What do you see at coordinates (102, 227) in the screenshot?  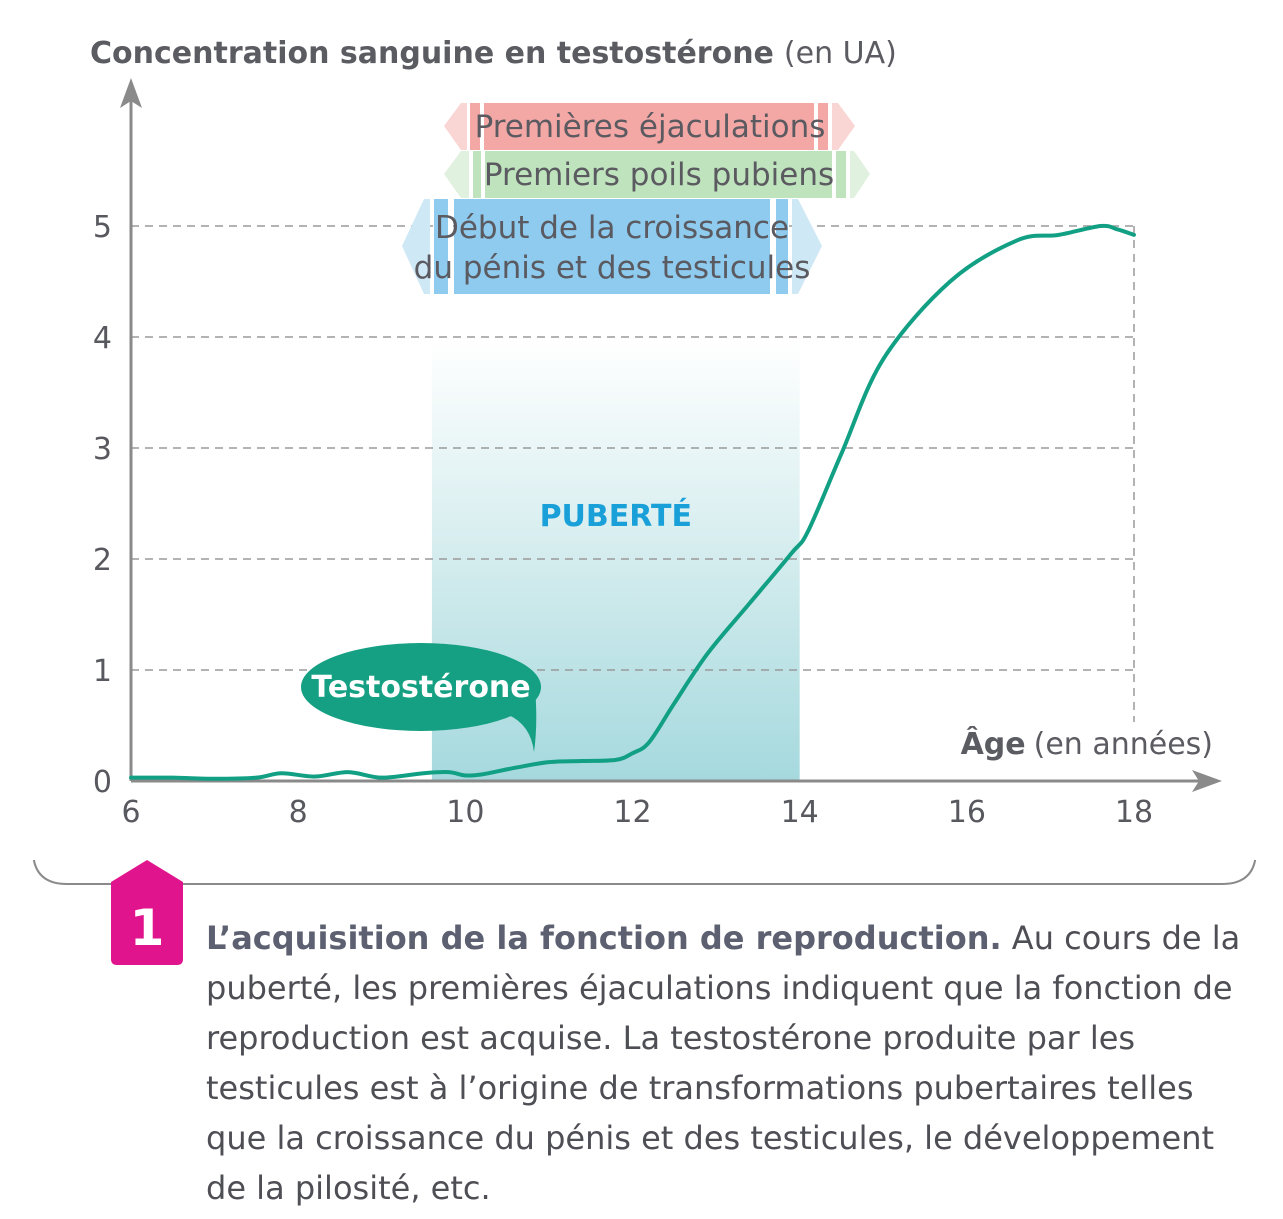 I see `y-tick-label-5: 5` at bounding box center [102, 227].